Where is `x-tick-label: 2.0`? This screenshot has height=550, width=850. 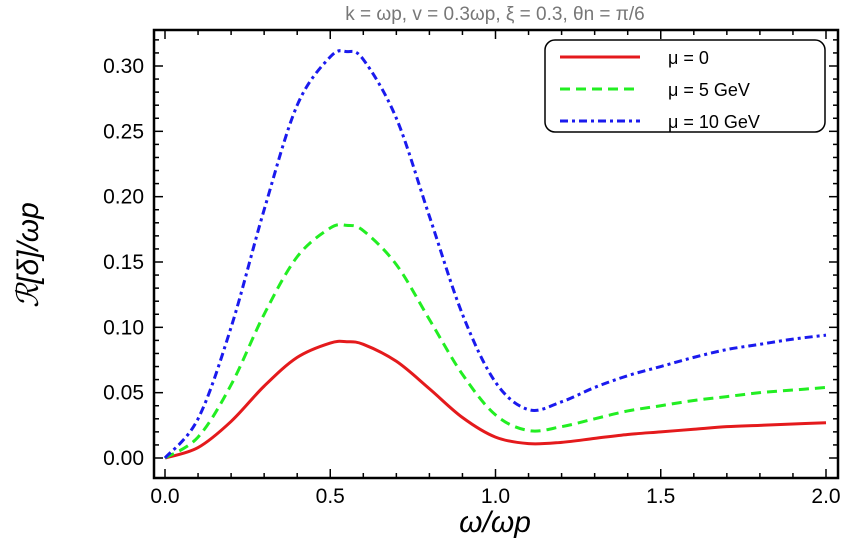
x-tick-label: 2.0 is located at coordinates (825, 496).